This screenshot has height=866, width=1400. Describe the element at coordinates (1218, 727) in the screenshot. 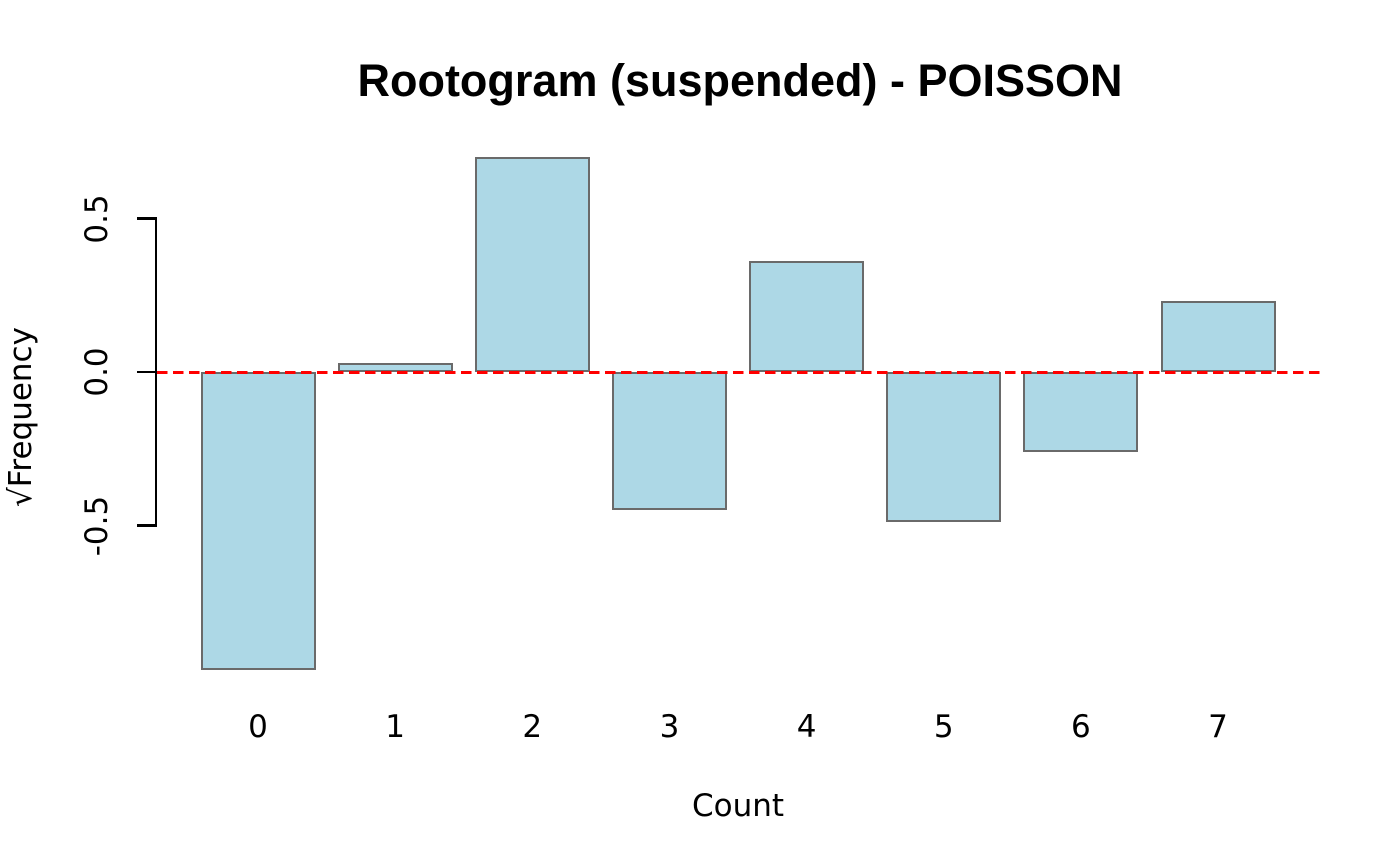

I see `x-tick-label-7: 7` at that location.